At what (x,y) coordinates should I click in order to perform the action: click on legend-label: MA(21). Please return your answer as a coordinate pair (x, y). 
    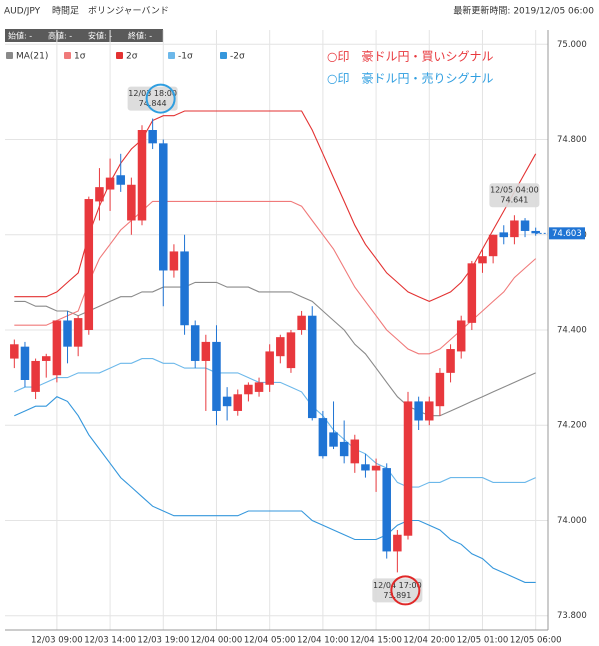
    Looking at the image, I should click on (32, 57).